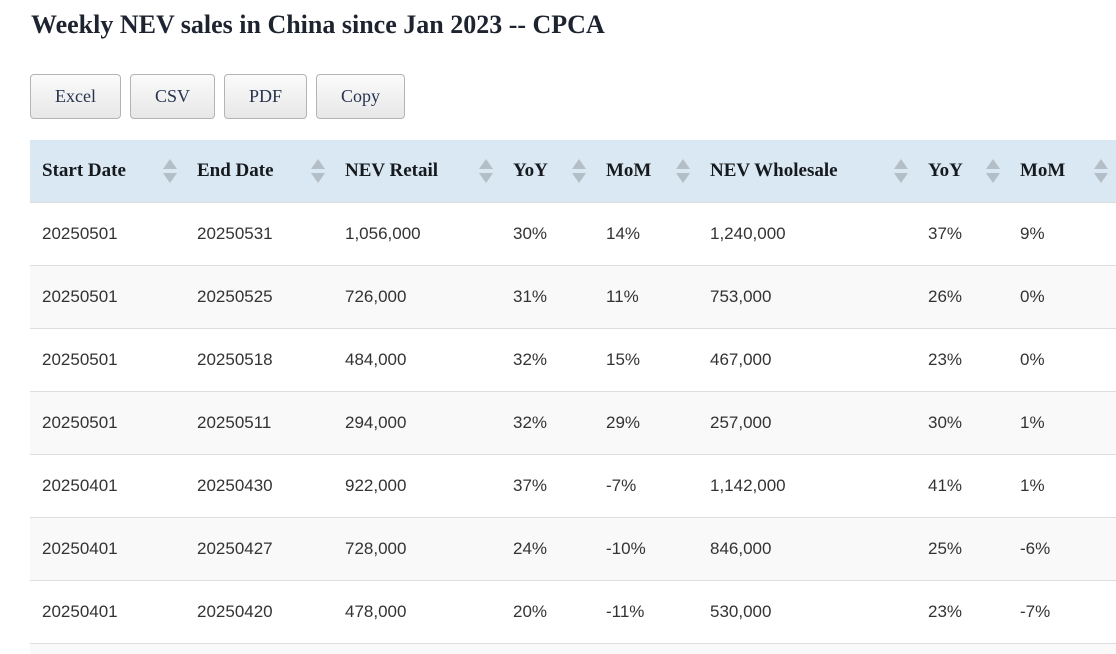  Describe the element at coordinates (646, 359) in the screenshot. I see `table-cell: 15%` at that location.